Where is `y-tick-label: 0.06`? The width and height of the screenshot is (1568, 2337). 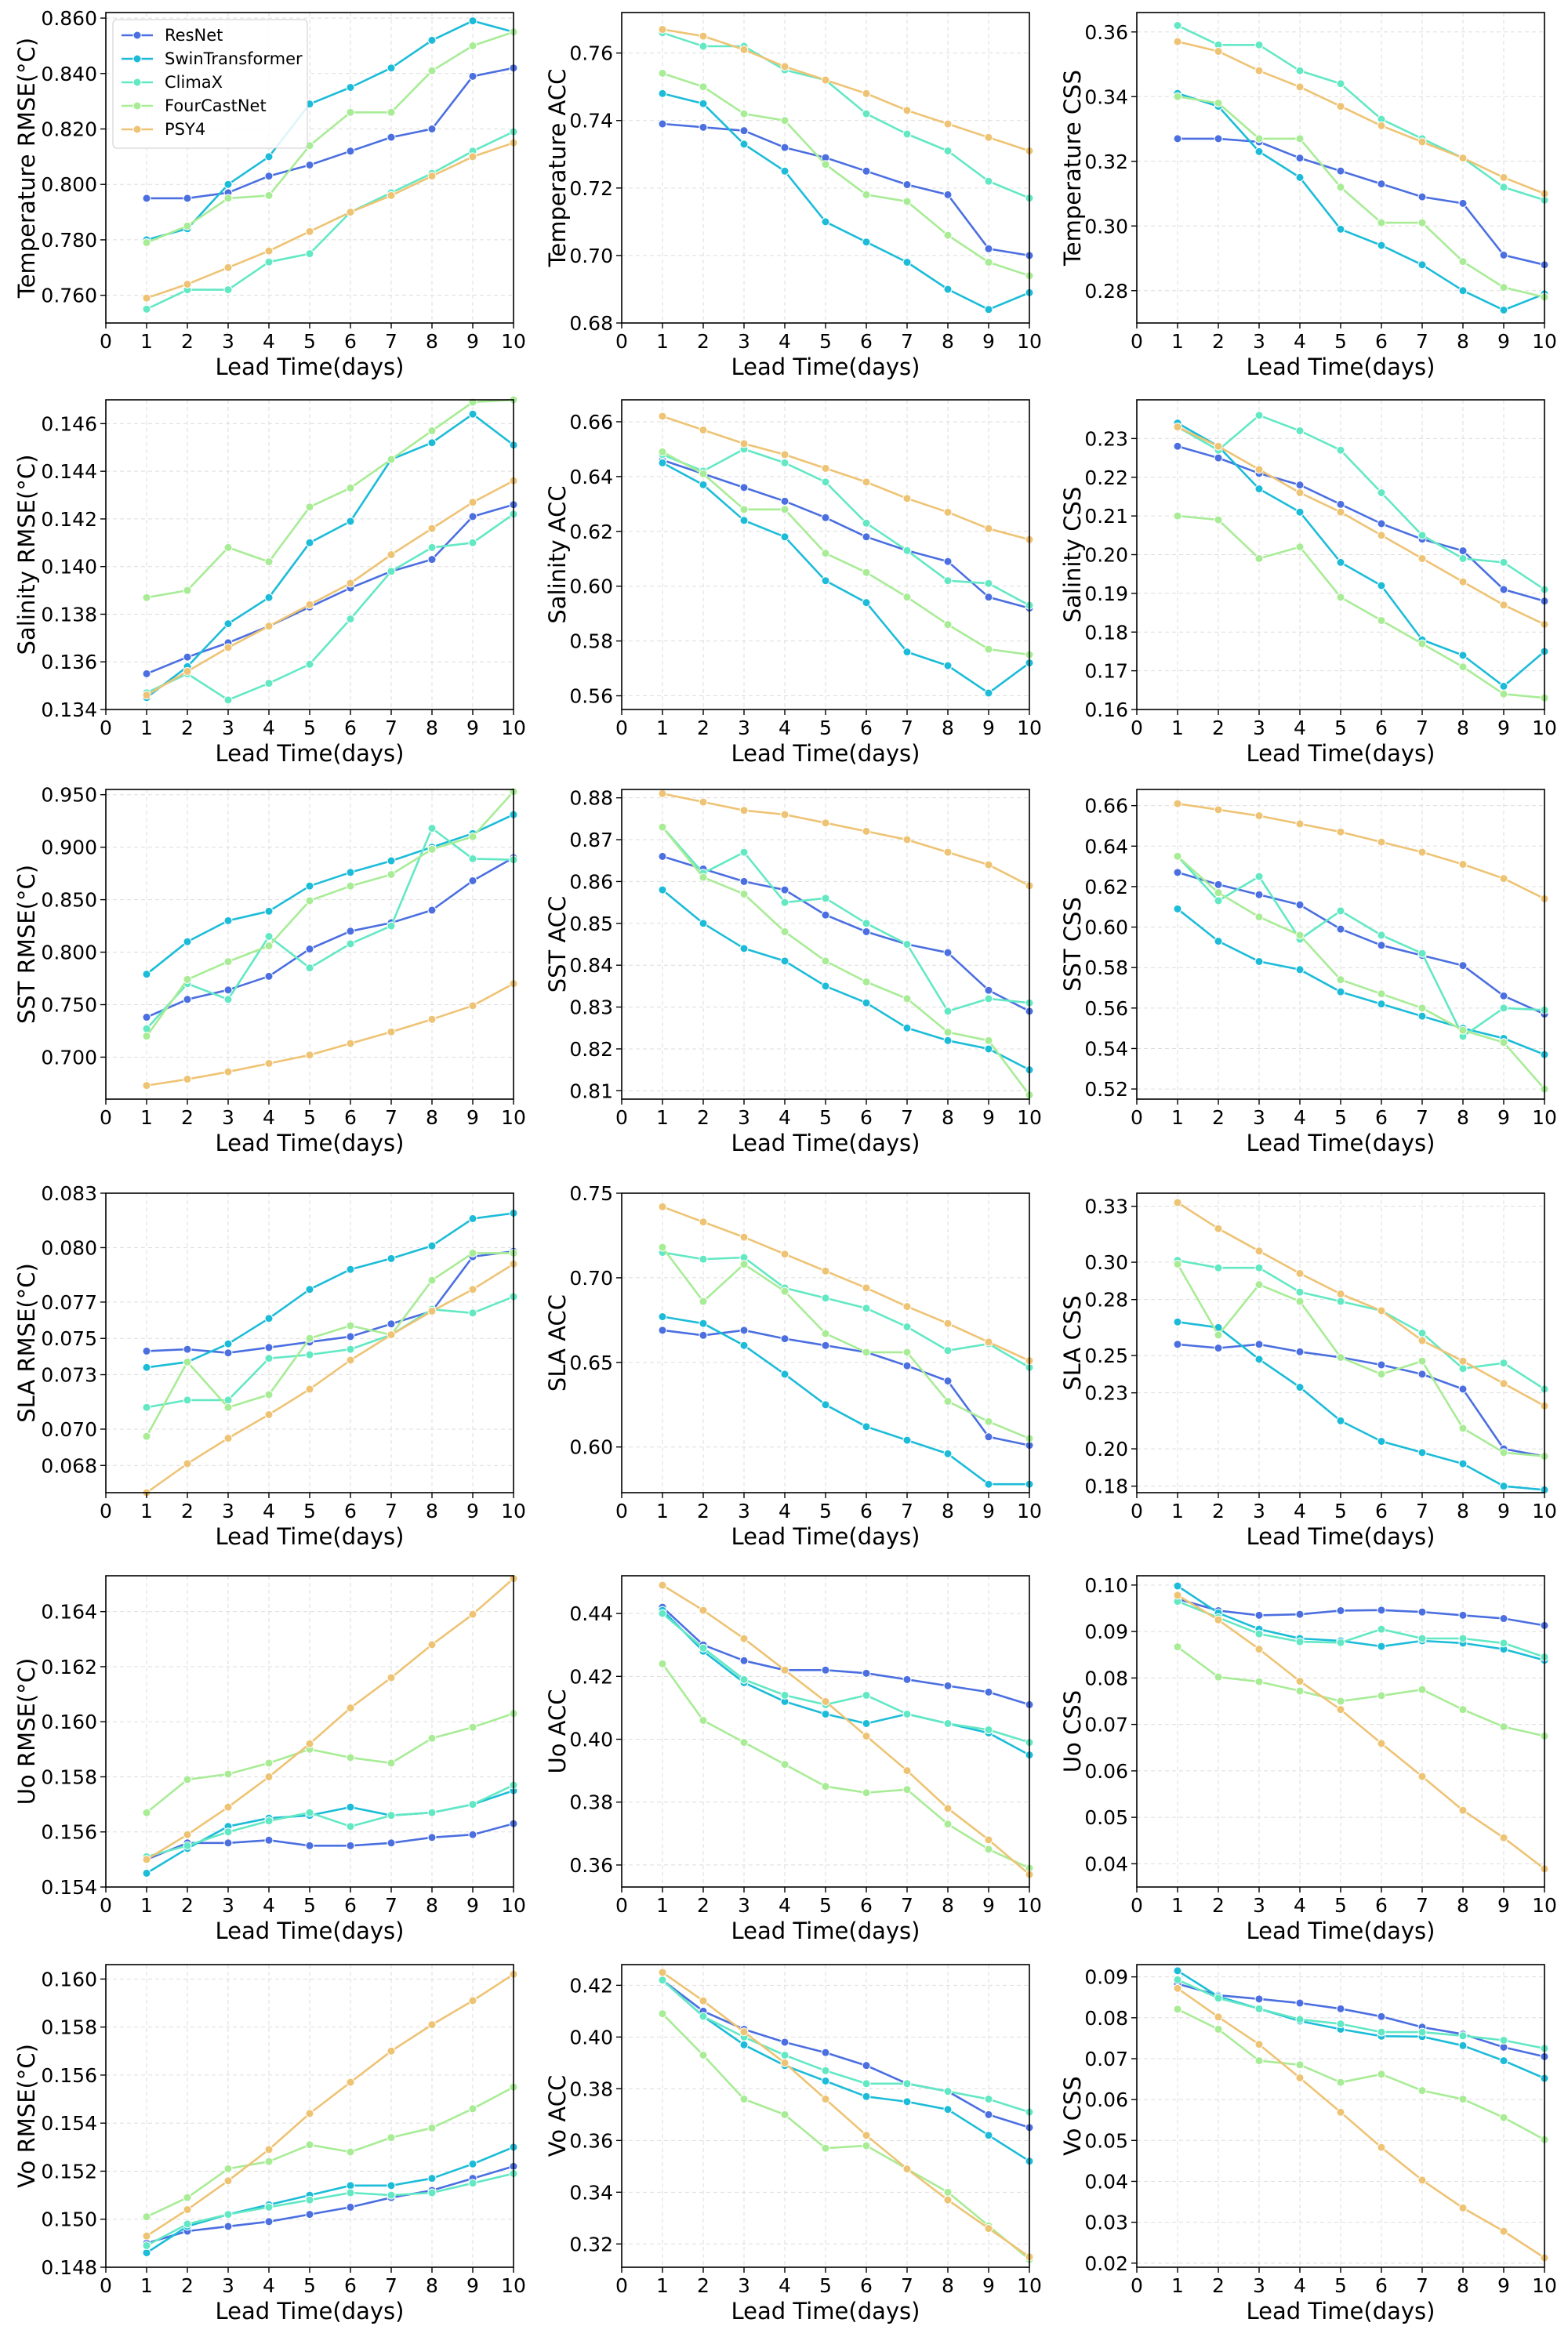 y-tick-label: 0.06 is located at coordinates (1106, 2099).